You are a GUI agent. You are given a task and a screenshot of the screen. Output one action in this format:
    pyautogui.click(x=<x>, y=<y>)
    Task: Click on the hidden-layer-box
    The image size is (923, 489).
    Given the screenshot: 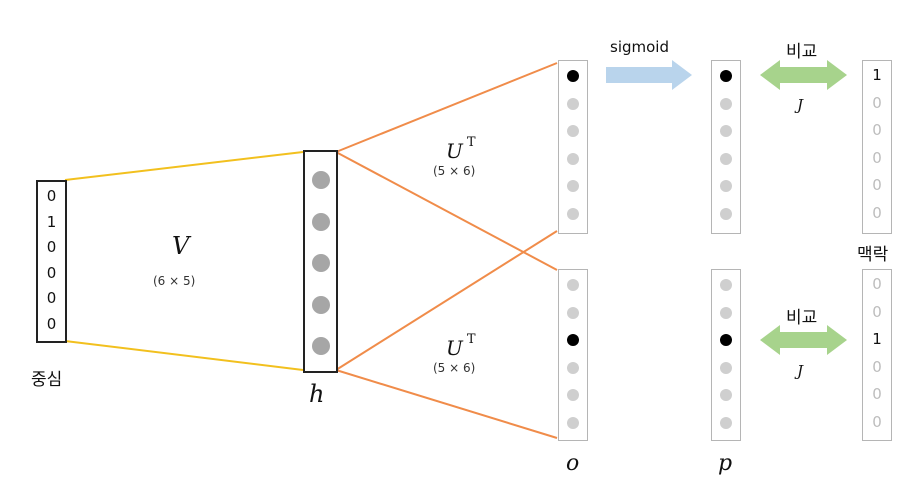 What is the action you would take?
    pyautogui.click(x=320, y=261)
    